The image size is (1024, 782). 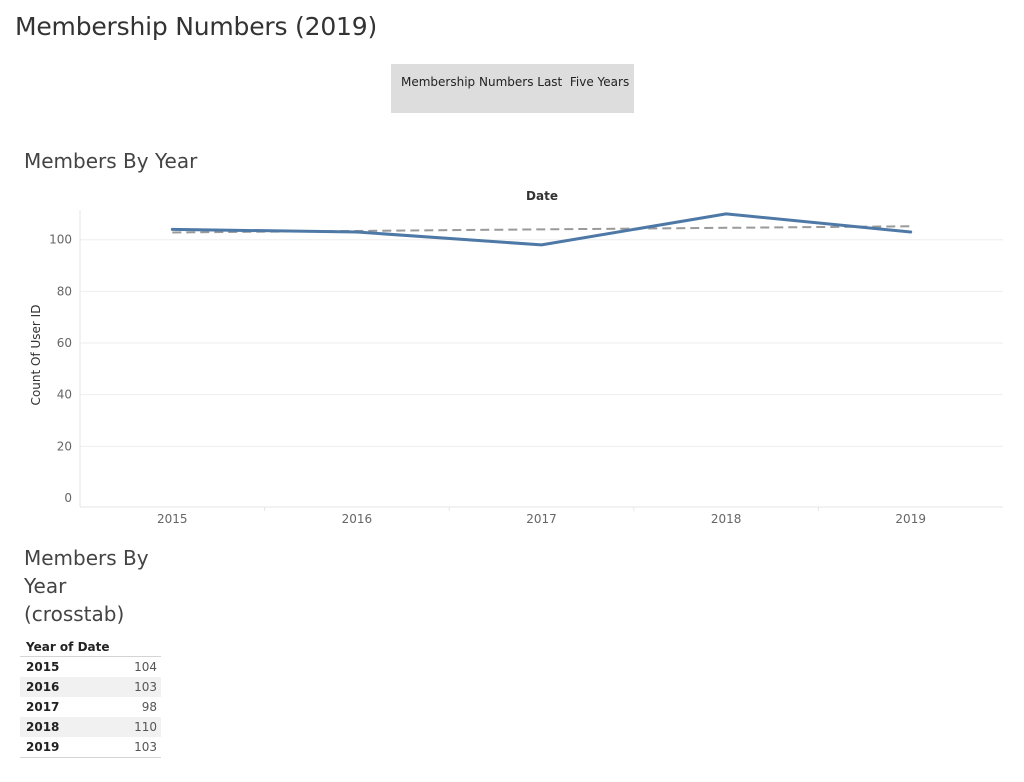 What do you see at coordinates (90, 687) in the screenshot?
I see `crosstab-row: 2016 103` at bounding box center [90, 687].